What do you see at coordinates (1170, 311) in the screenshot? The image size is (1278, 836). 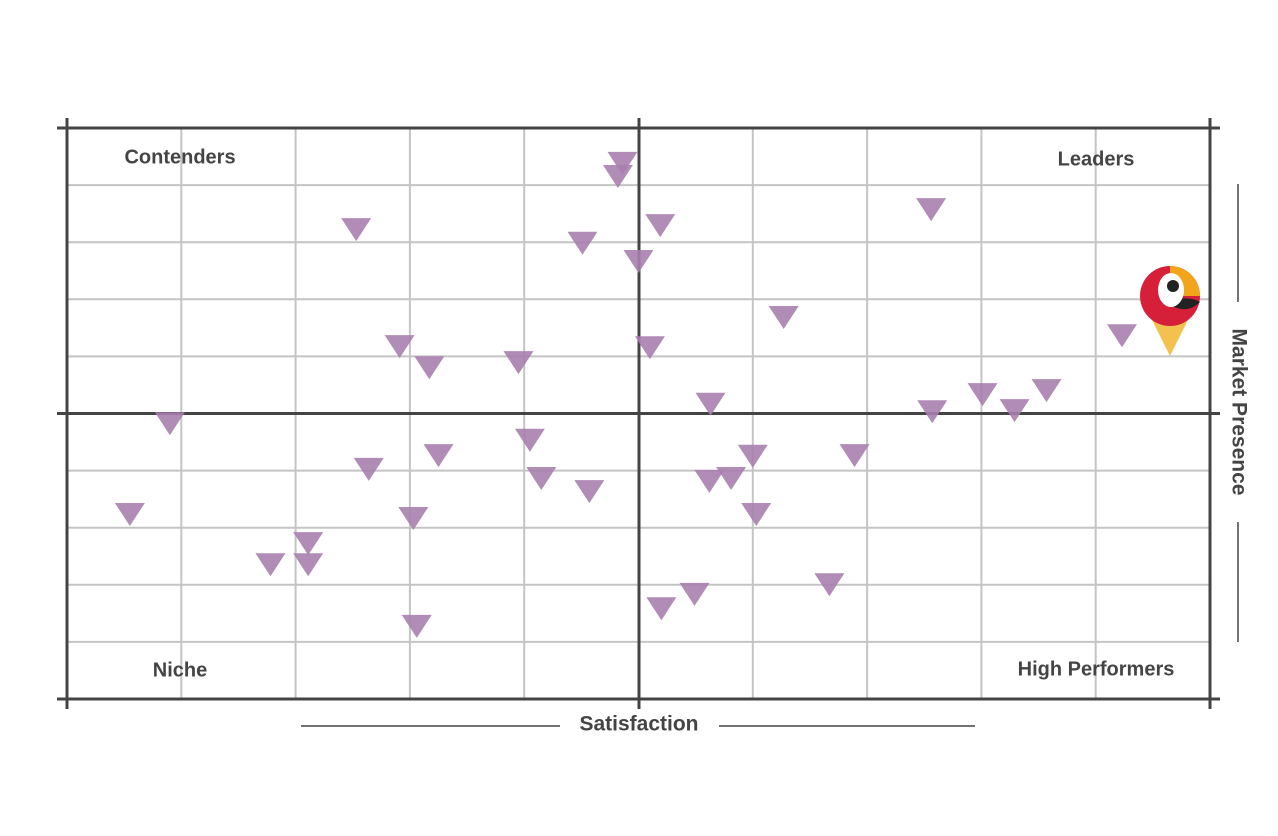 I see `vendor-logo` at bounding box center [1170, 311].